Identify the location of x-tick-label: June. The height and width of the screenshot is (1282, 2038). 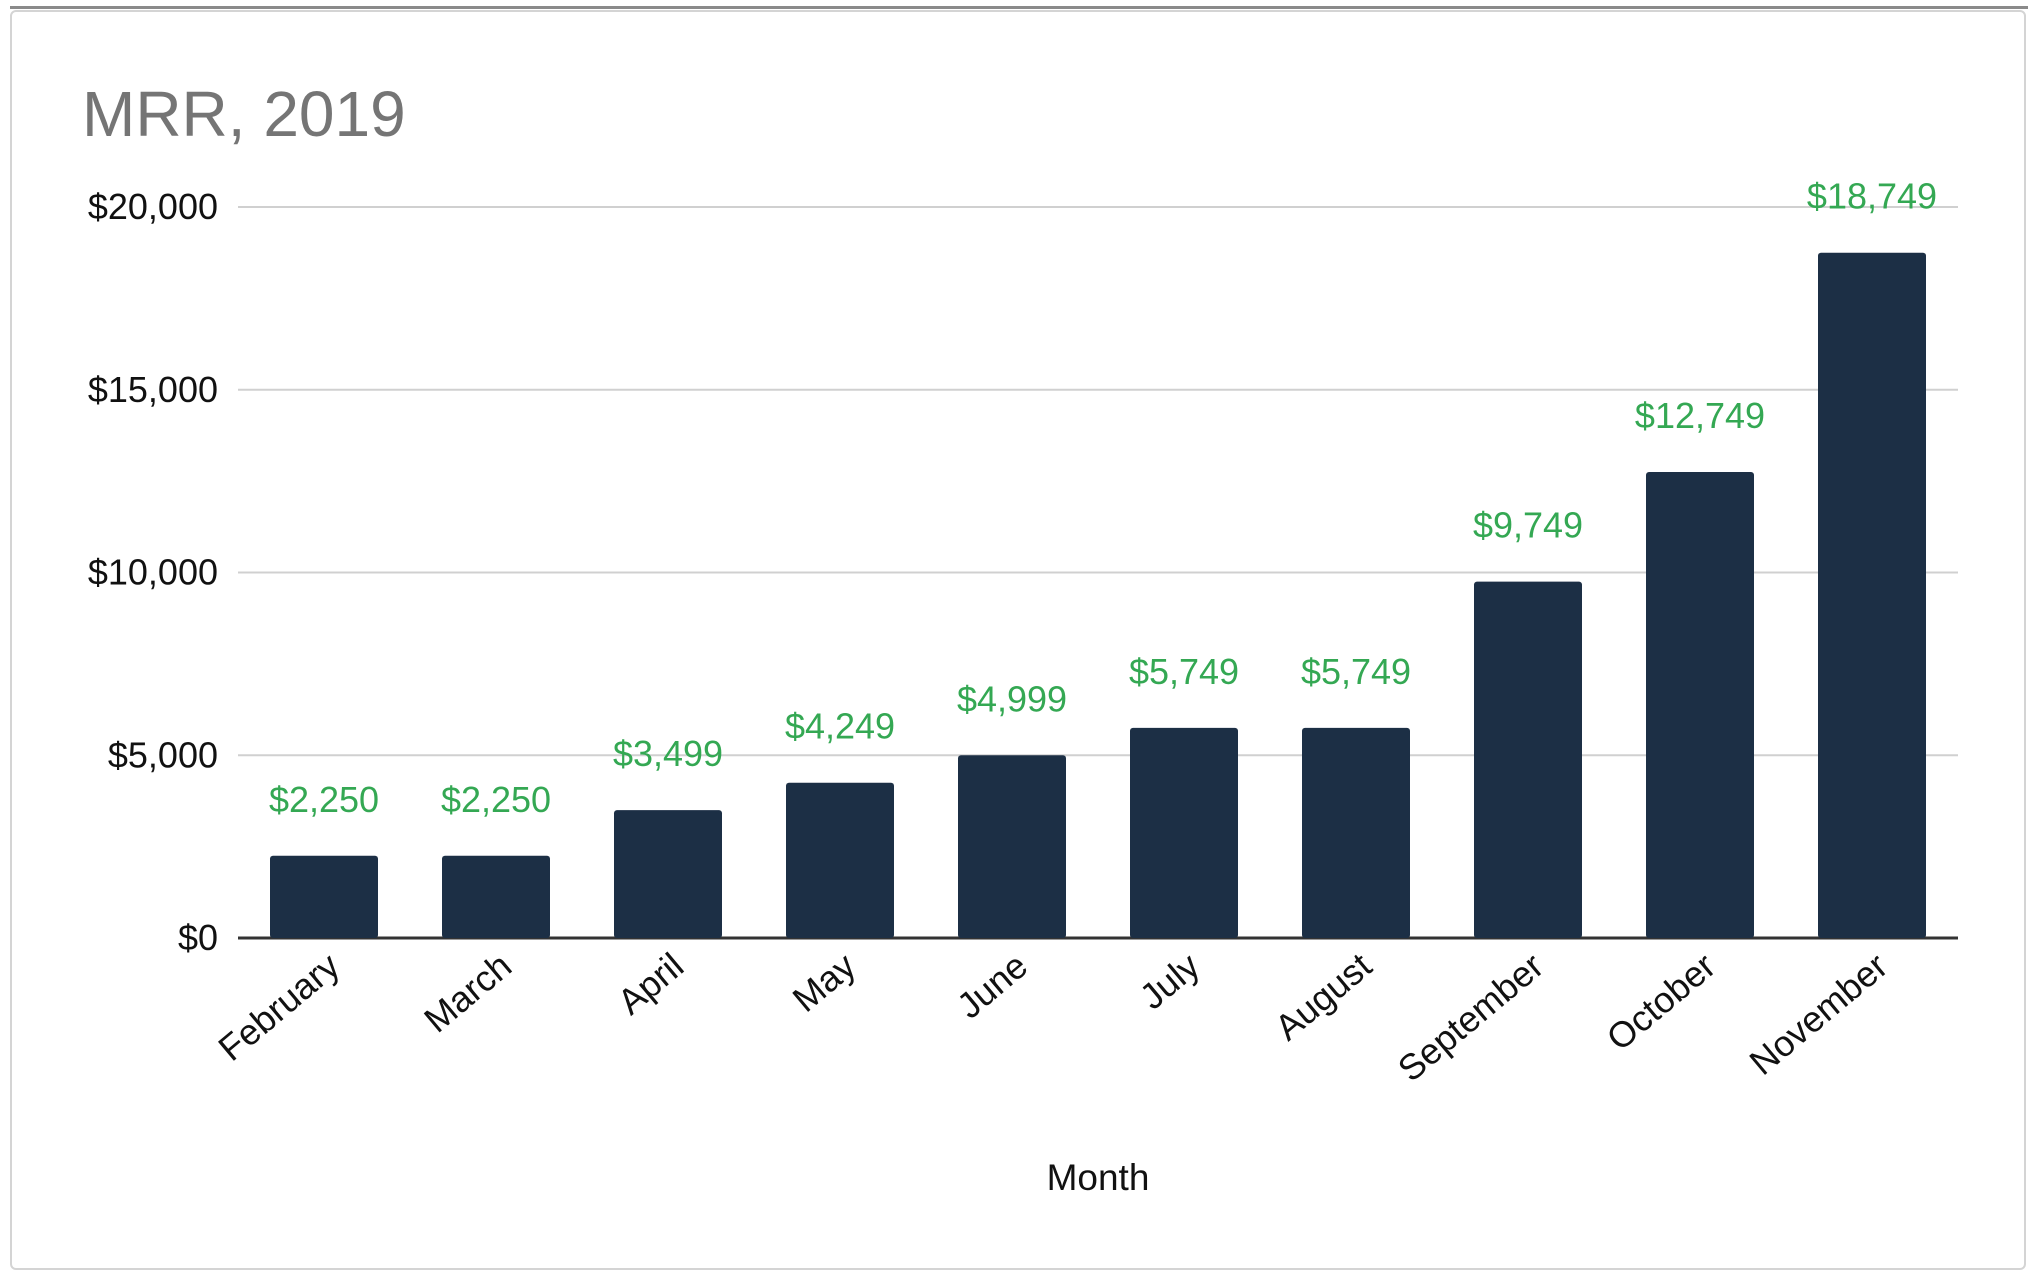
(992, 986).